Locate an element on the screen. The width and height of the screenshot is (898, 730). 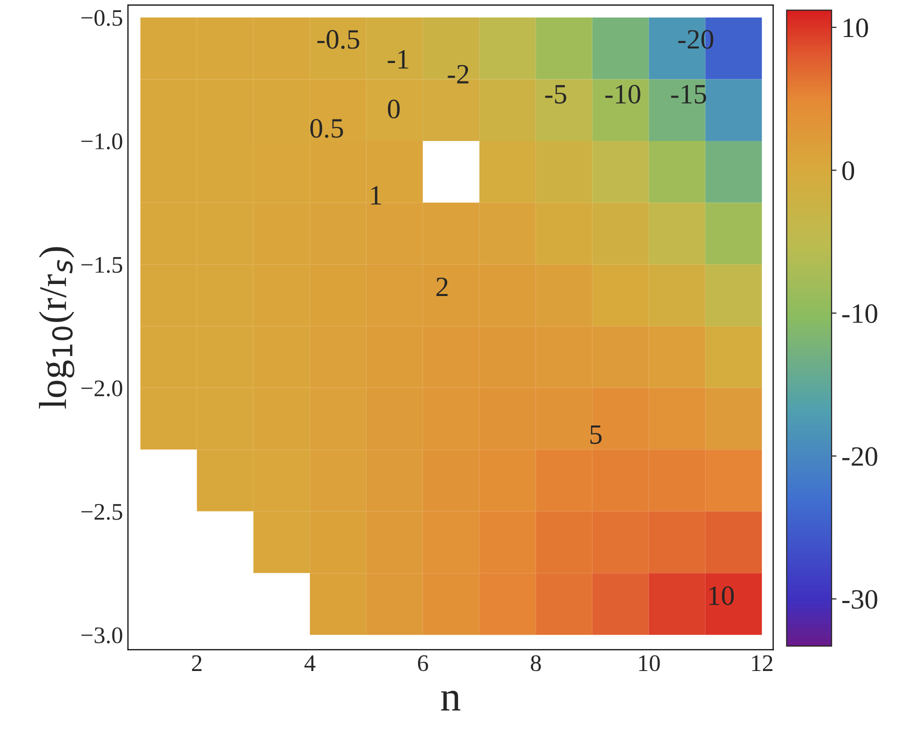
y-axis-title: log$_{10}$(r/r$_{s}$) is located at coordinates (56, 328).